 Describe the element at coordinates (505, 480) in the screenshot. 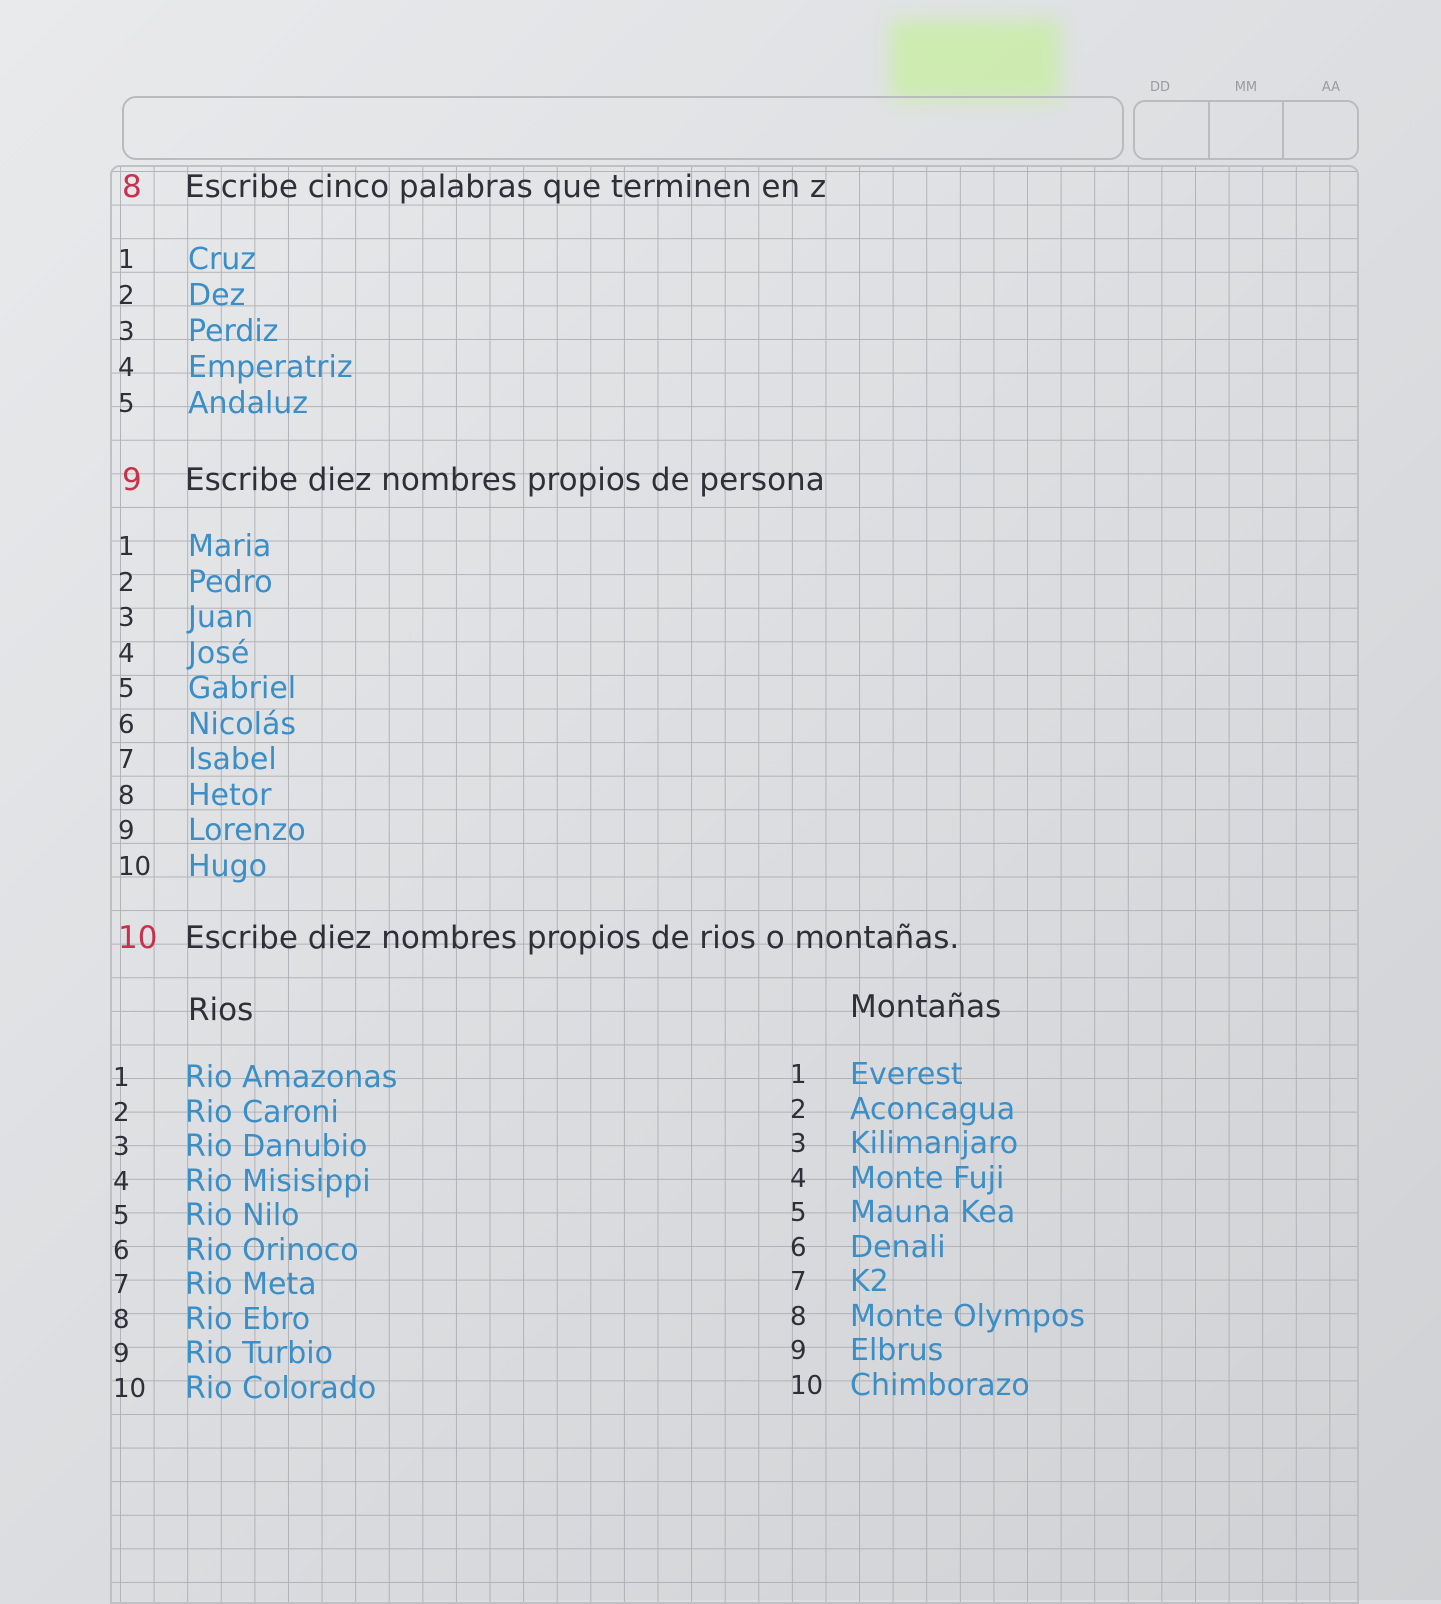

I see `section-instruction: Escribe diez nombres propios de persona` at that location.